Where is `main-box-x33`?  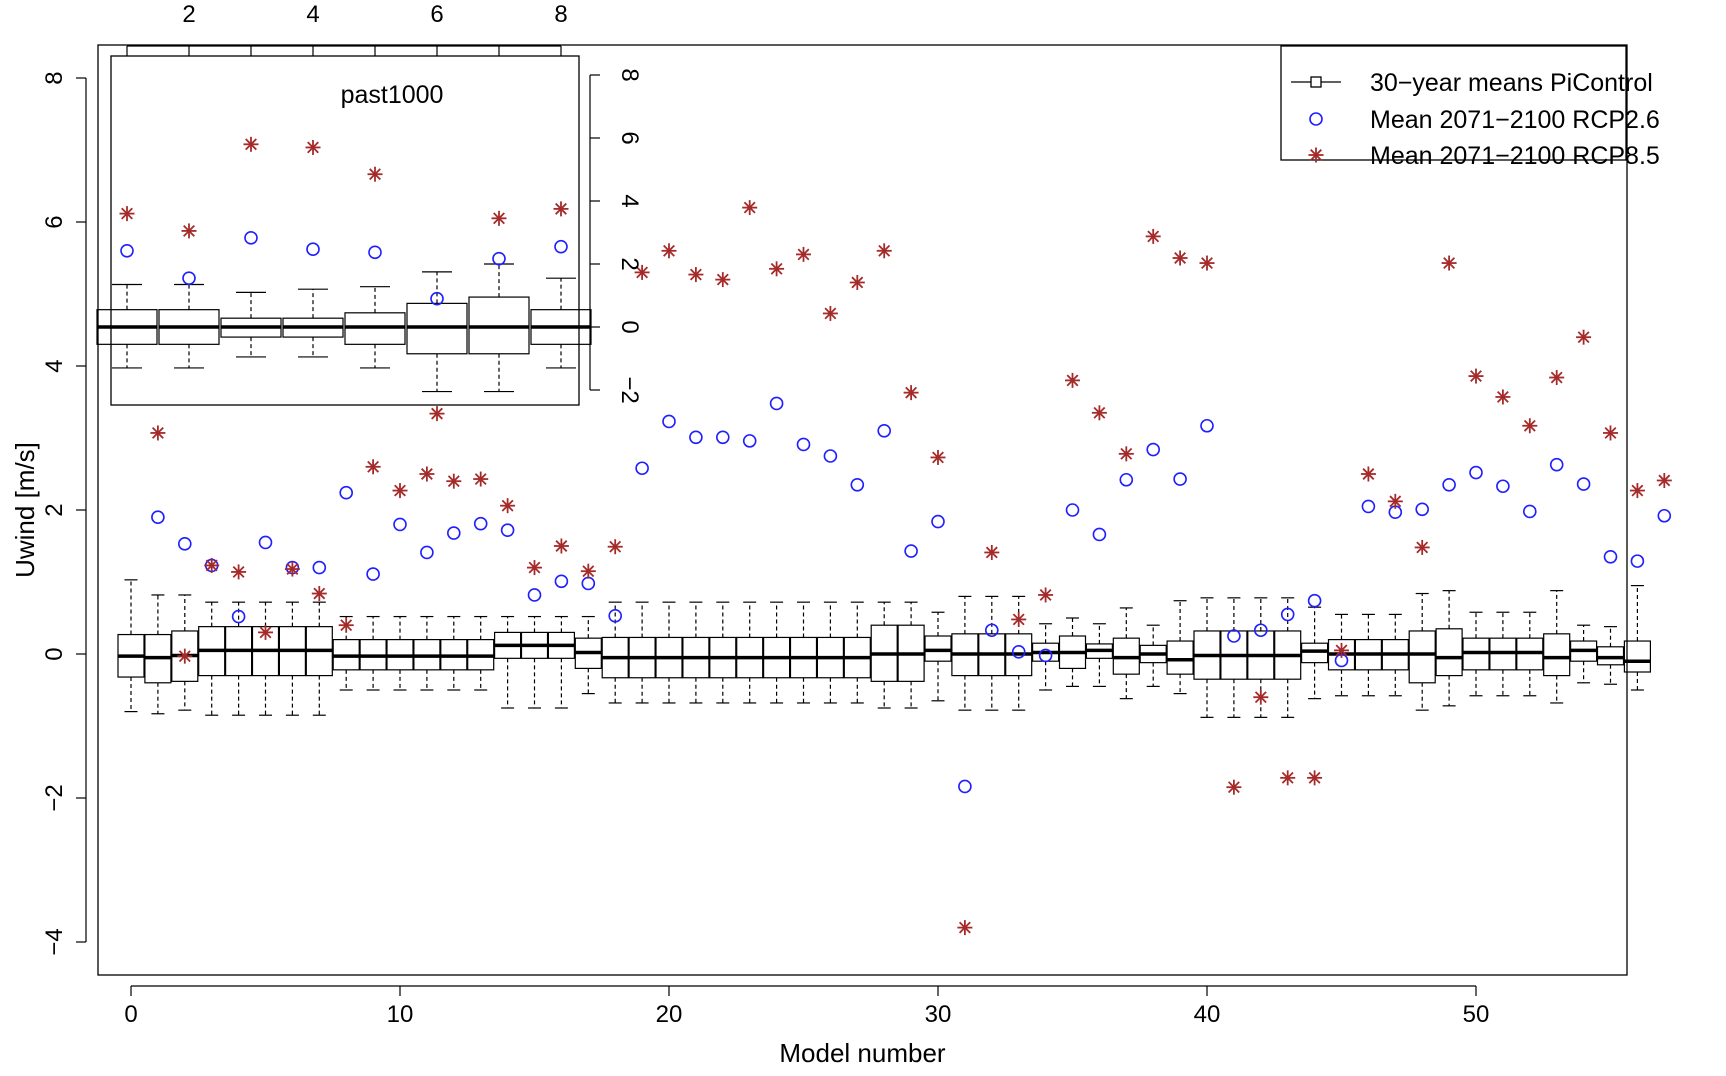
main-box-x33 is located at coordinates (1019, 653).